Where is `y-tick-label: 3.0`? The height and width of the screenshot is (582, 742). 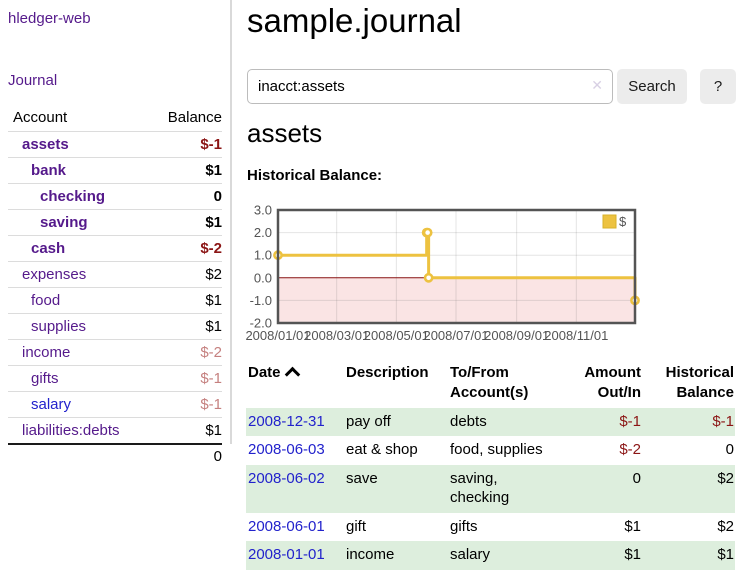
y-tick-label: 3.0 is located at coordinates (263, 210).